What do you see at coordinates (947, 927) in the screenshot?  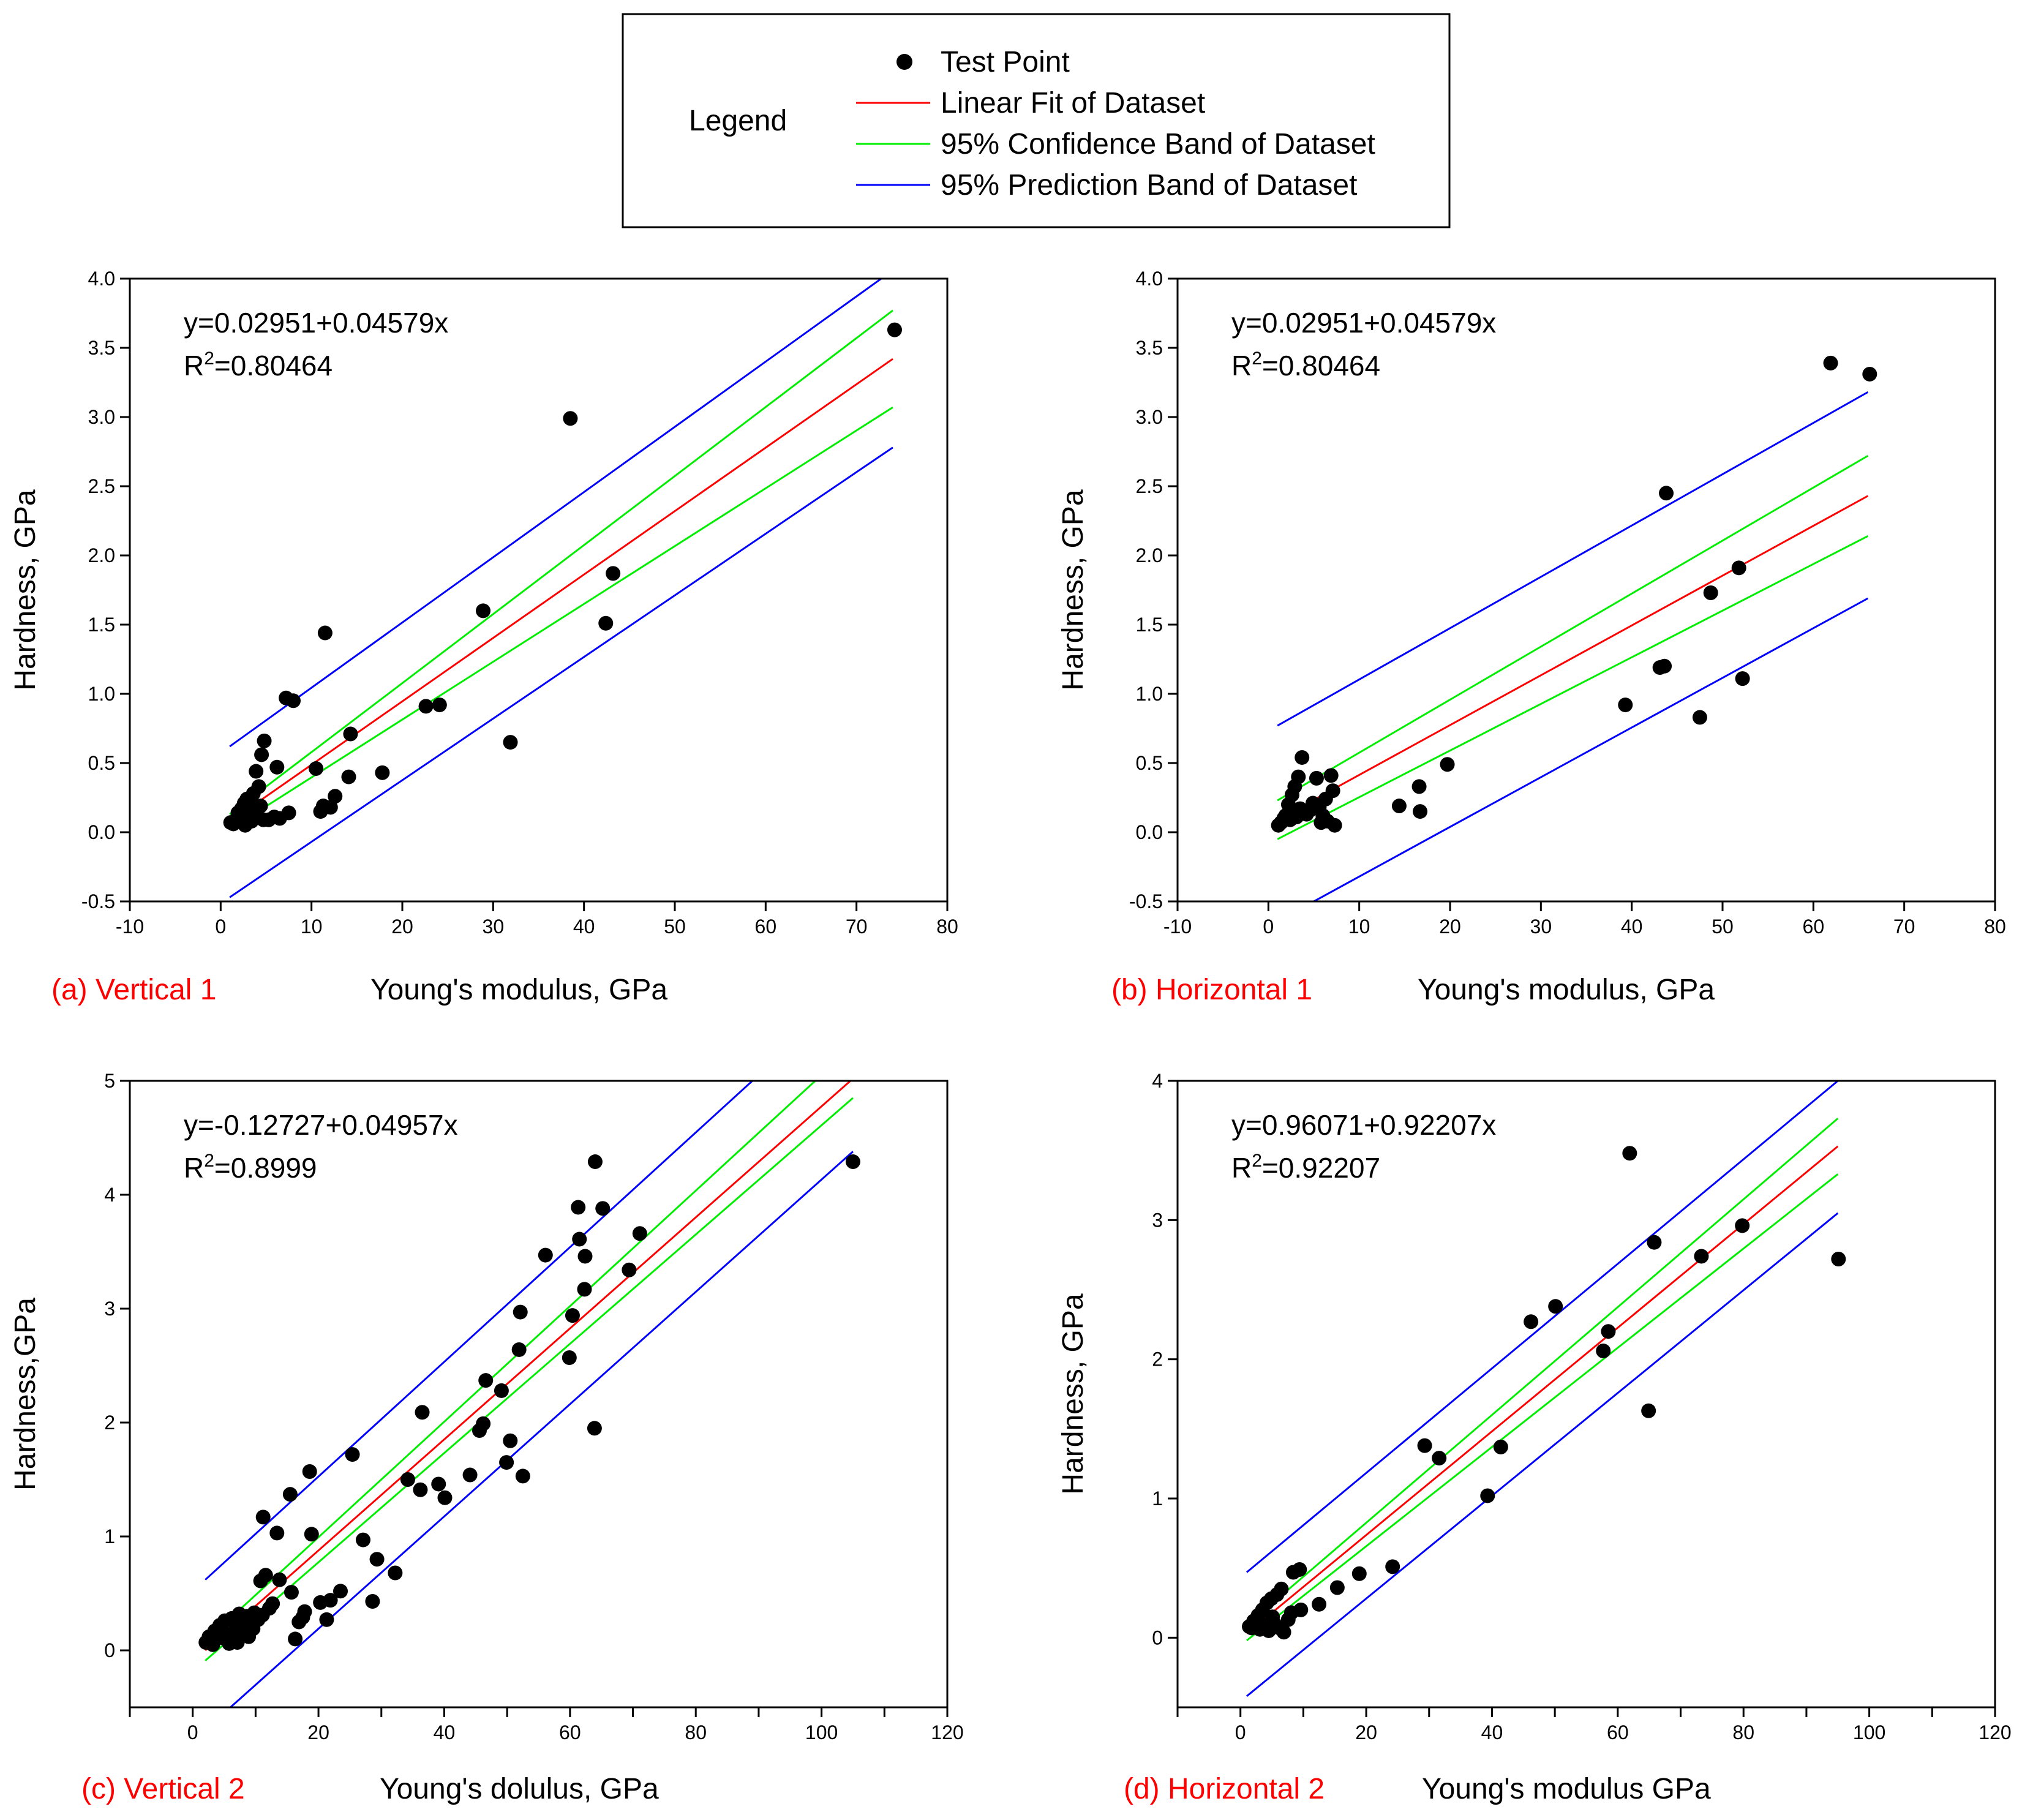 I see `x-tick-label: 80` at bounding box center [947, 927].